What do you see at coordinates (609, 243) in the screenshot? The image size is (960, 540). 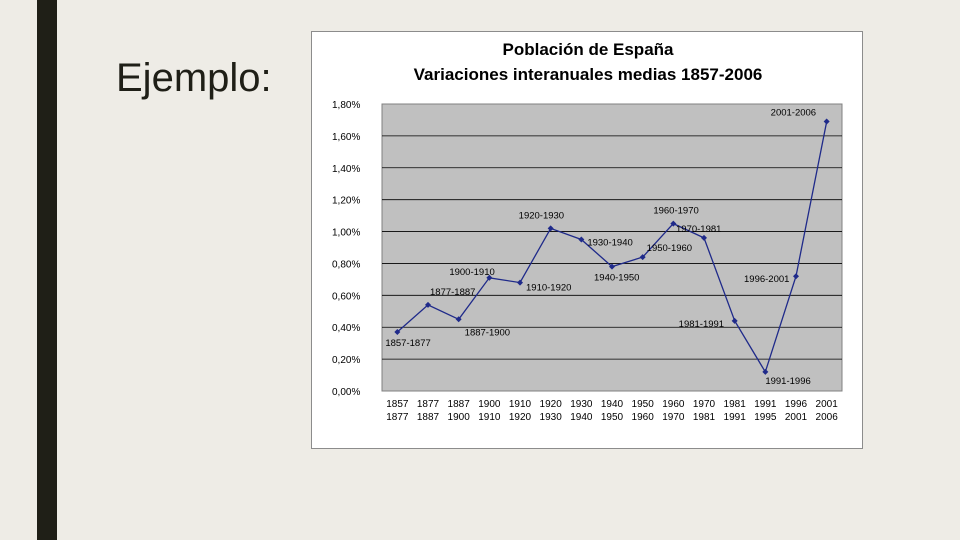 I see `data-label: 1930-1940` at bounding box center [609, 243].